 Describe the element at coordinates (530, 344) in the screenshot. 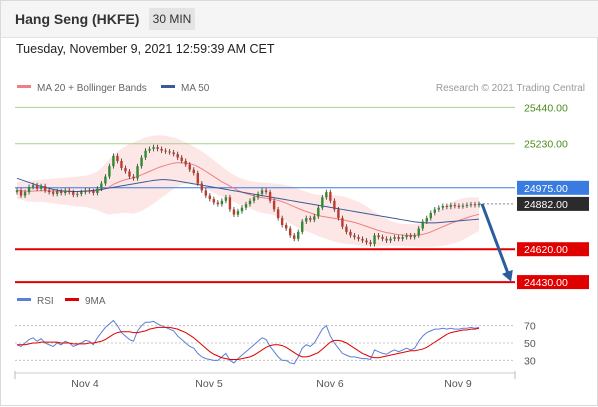

I see `rsi-tick-1: 50` at that location.